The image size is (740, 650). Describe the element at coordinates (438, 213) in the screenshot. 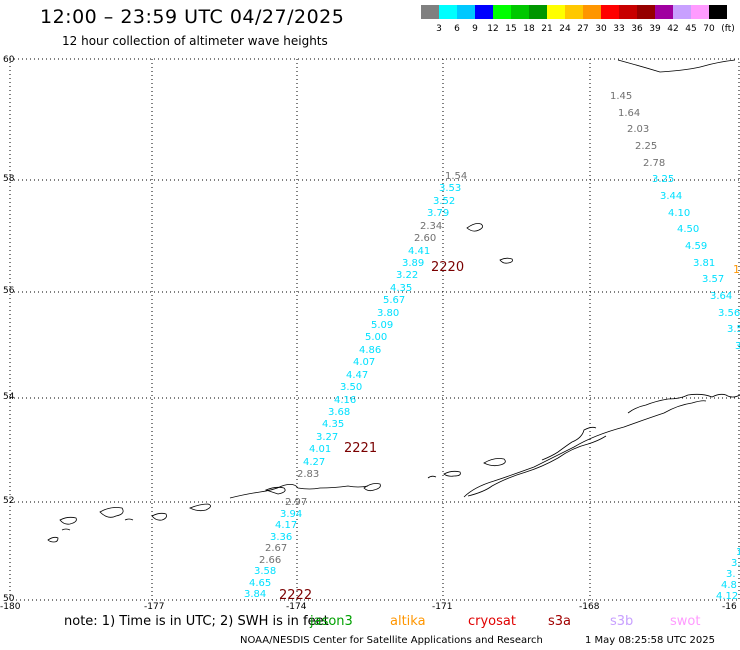

I see `wave-height-label: 3.79` at that location.